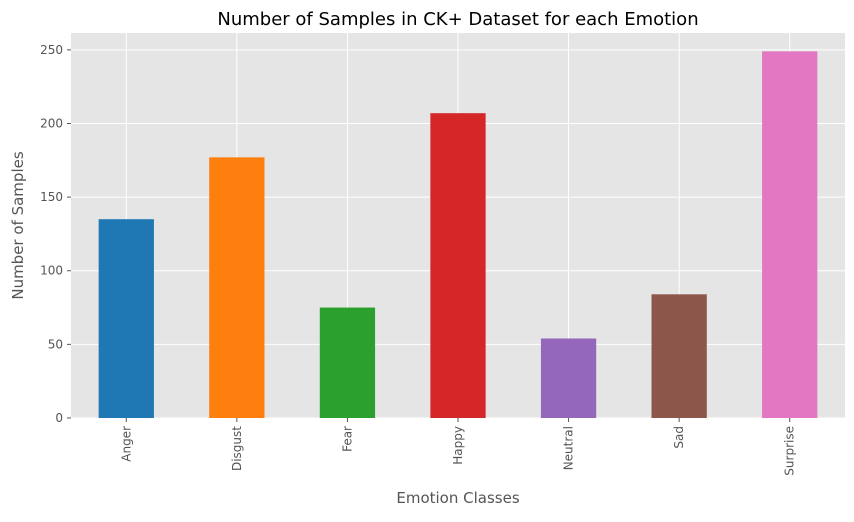 The width and height of the screenshot is (854, 522). Describe the element at coordinates (59, 418) in the screenshot. I see `y-tick-label: 0` at that location.